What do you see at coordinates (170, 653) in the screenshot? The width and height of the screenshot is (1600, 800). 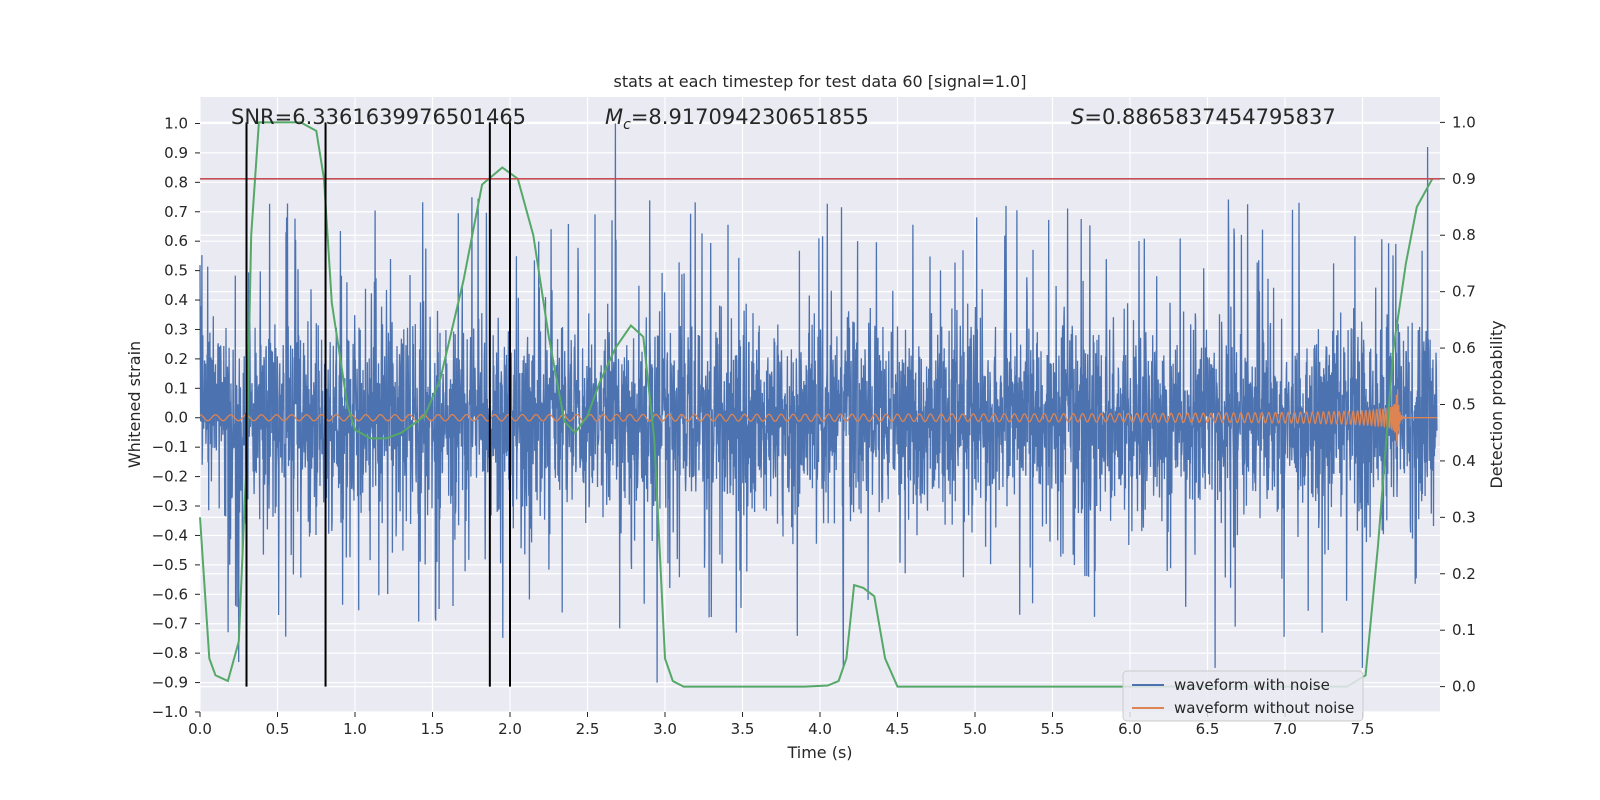 I see `y-tick-label: −0.8` at bounding box center [170, 653].